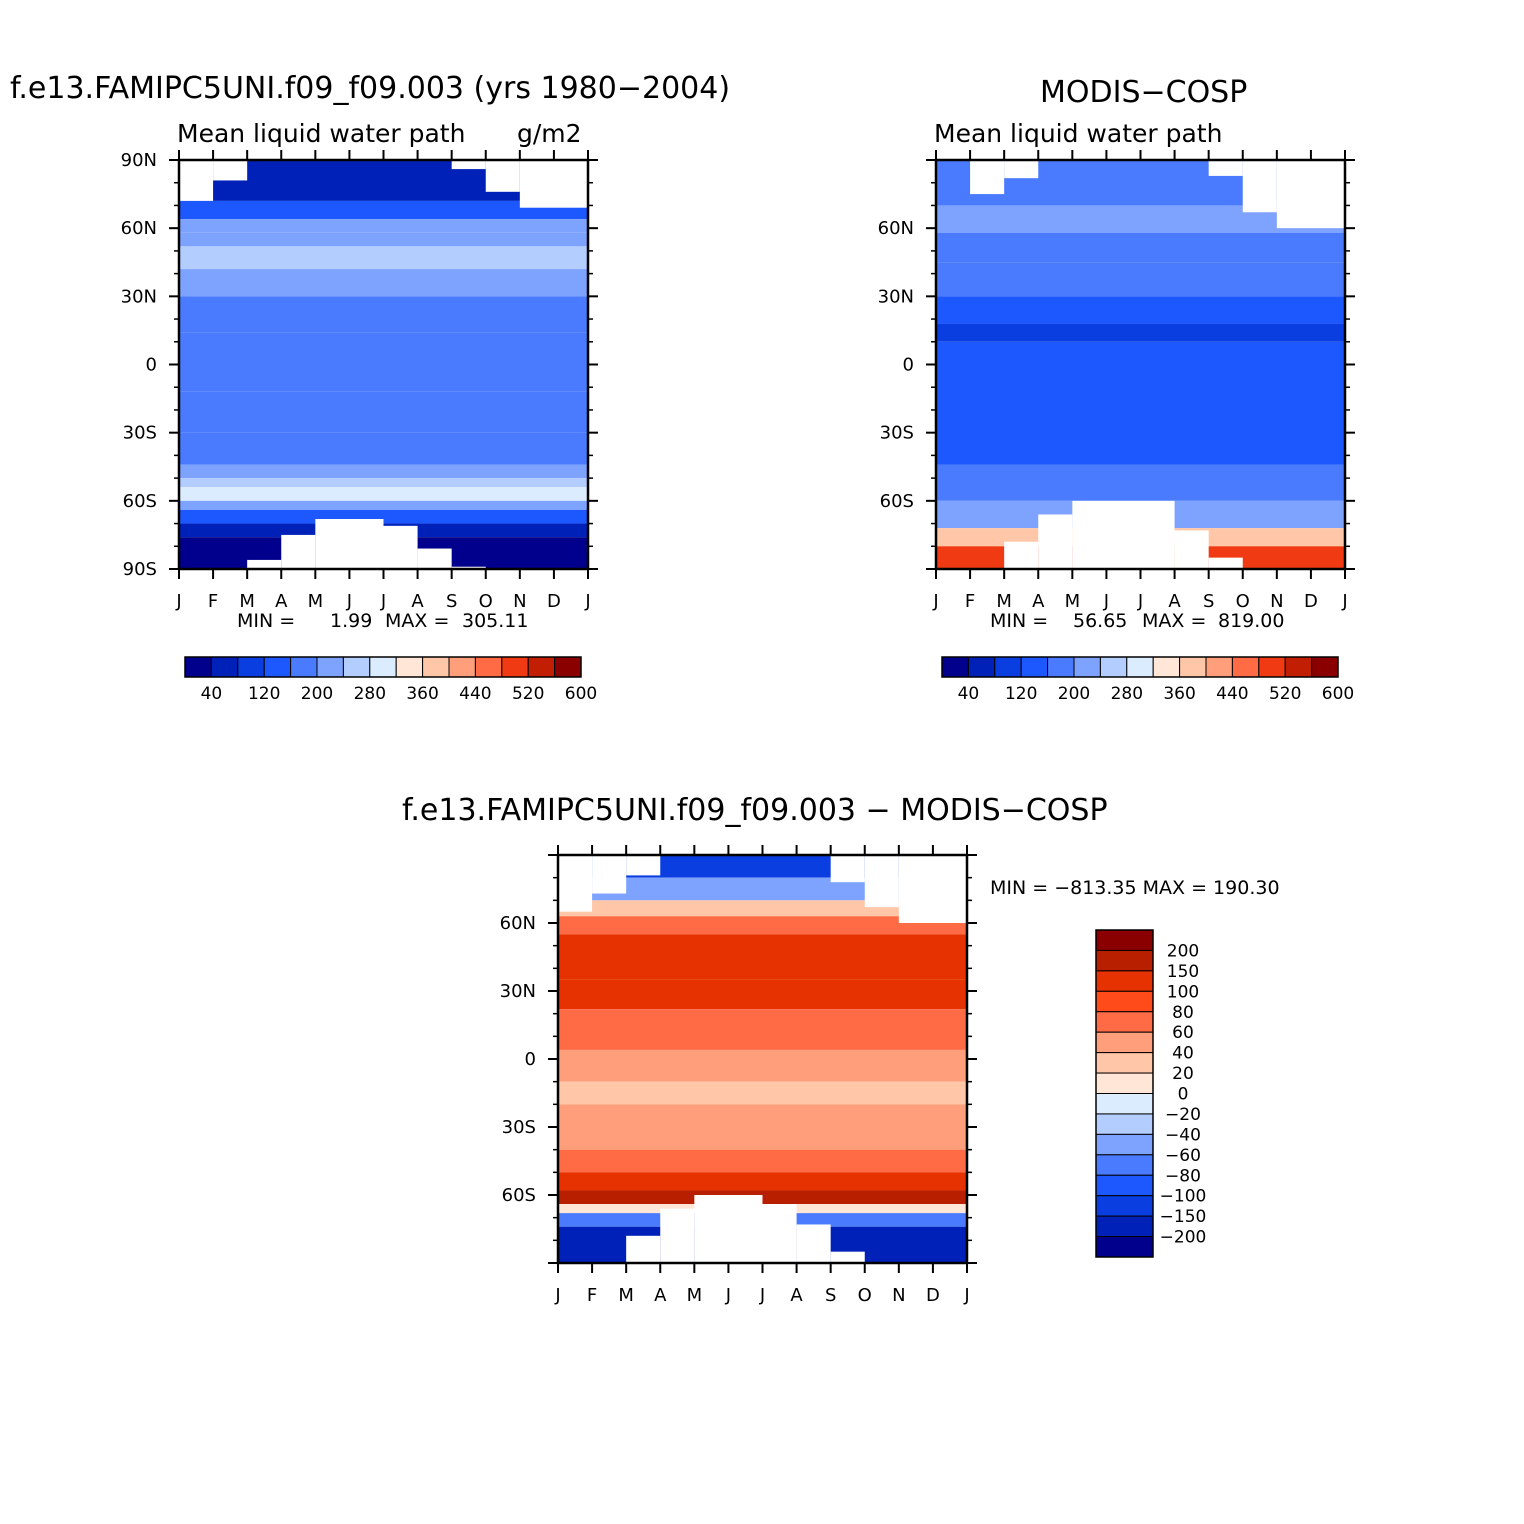  What do you see at coordinates (1038, 601) in the screenshot?
I see `panel-1-xlabel-3: A` at bounding box center [1038, 601].